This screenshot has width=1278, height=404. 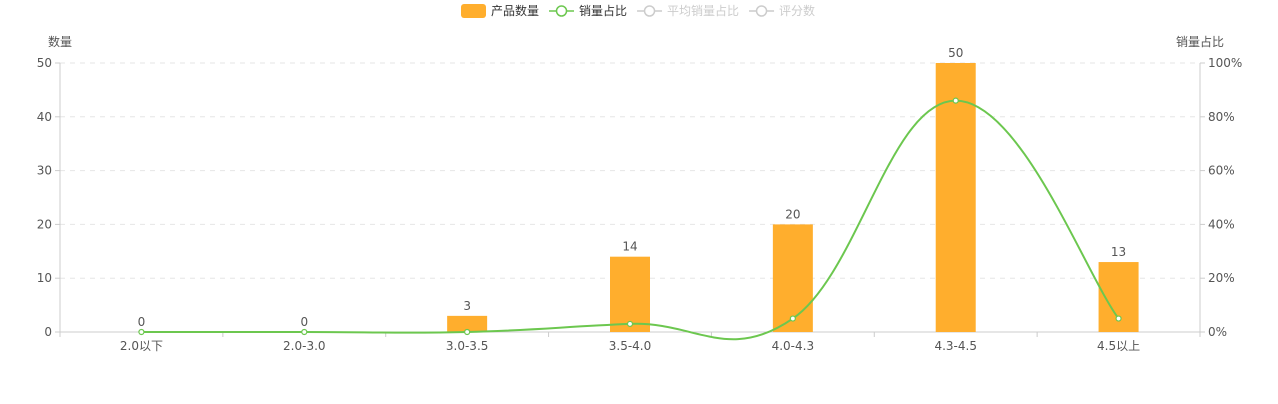 What do you see at coordinates (955, 53) in the screenshot?
I see `bar-value-label: 50` at bounding box center [955, 53].